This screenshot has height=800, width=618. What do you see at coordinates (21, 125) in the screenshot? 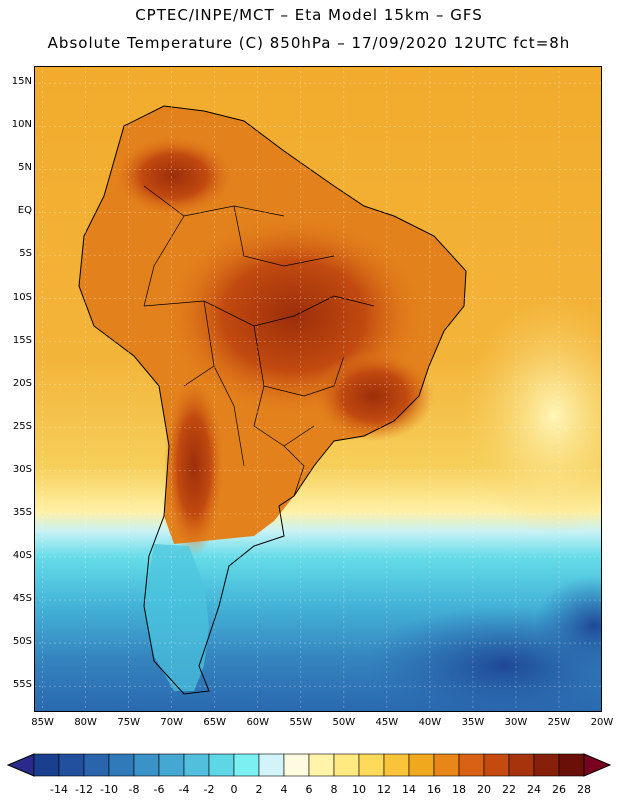
I see `lat-label: 10N` at bounding box center [21, 125].